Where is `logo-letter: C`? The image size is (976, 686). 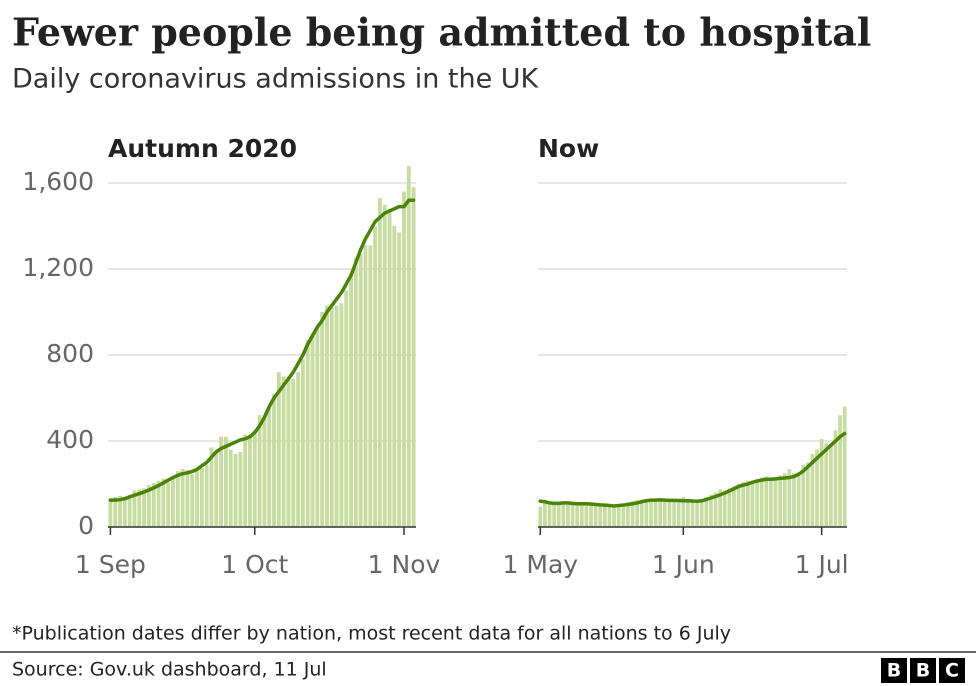 logo-letter: C is located at coordinates (952, 671).